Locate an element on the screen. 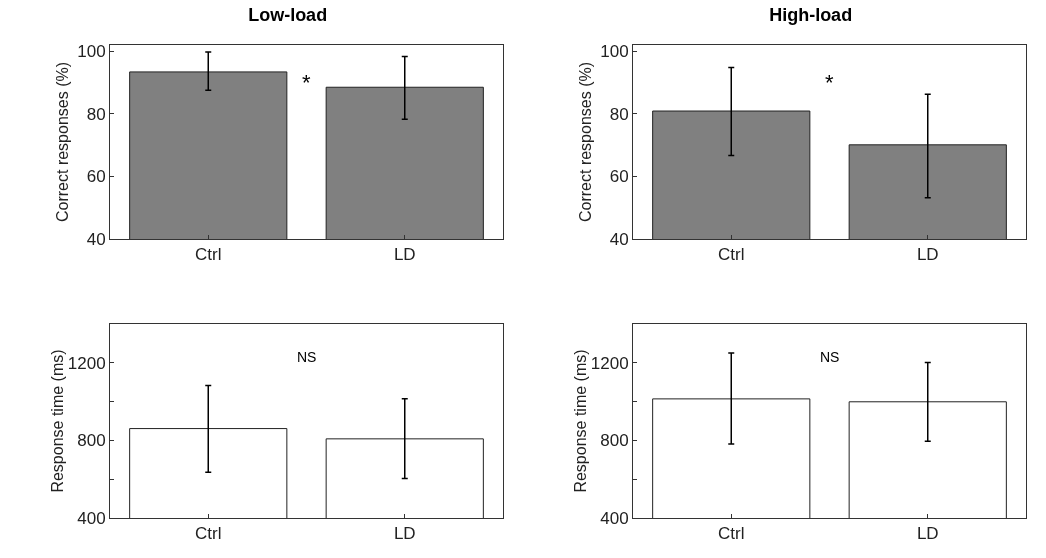 The image size is (1046, 558). chart-title: High-load is located at coordinates (811, 14).